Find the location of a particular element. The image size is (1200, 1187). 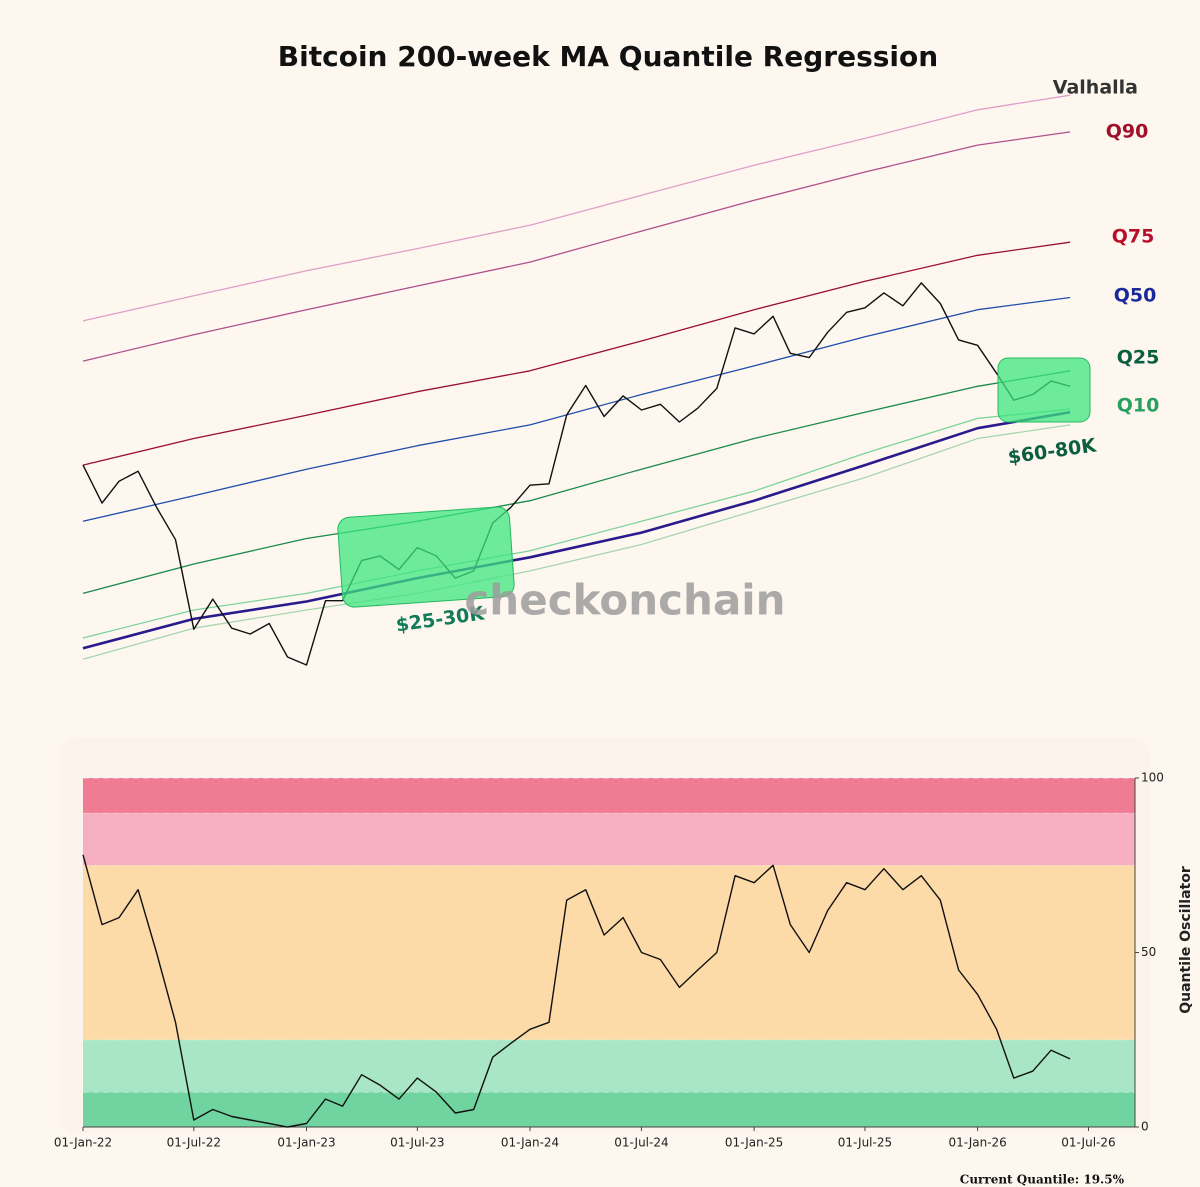

x-tick-label: 01-Jul-22 is located at coordinates (194, 1143).